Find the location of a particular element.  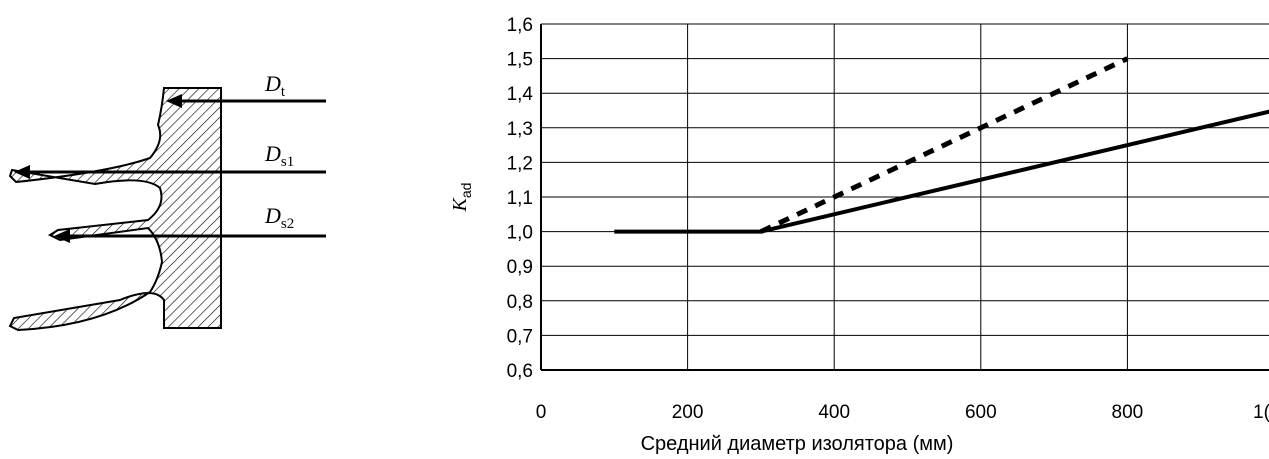

y-axis-title-sub: ad is located at coordinates (466, 191).